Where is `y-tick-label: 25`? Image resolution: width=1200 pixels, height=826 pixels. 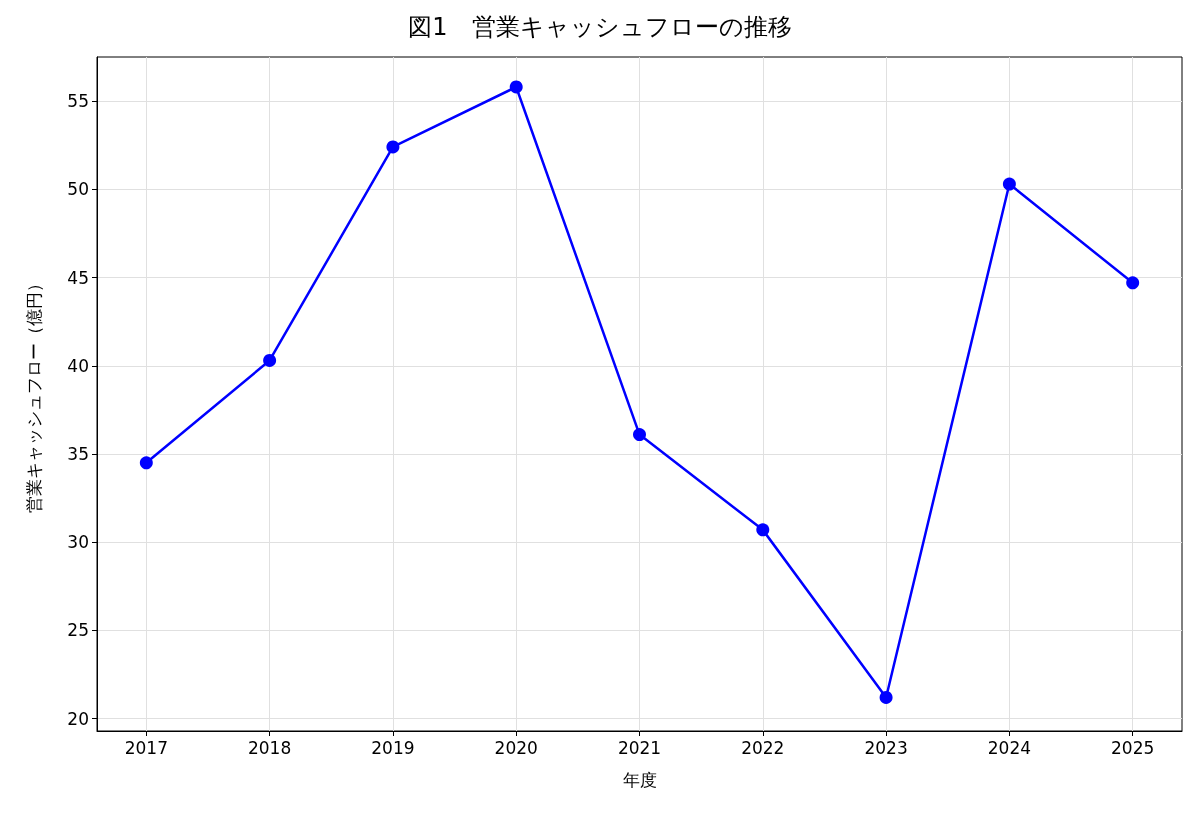
y-tick-label: 25 is located at coordinates (78, 630).